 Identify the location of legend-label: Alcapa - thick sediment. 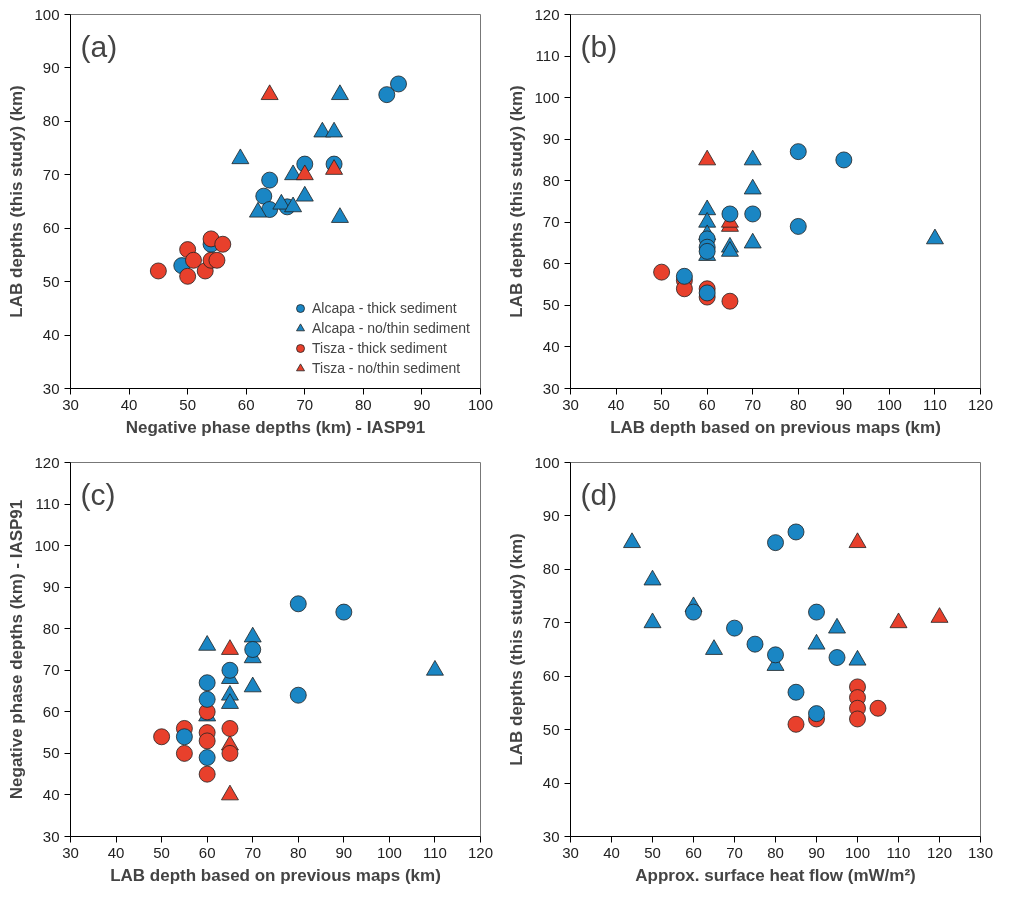
(384, 308).